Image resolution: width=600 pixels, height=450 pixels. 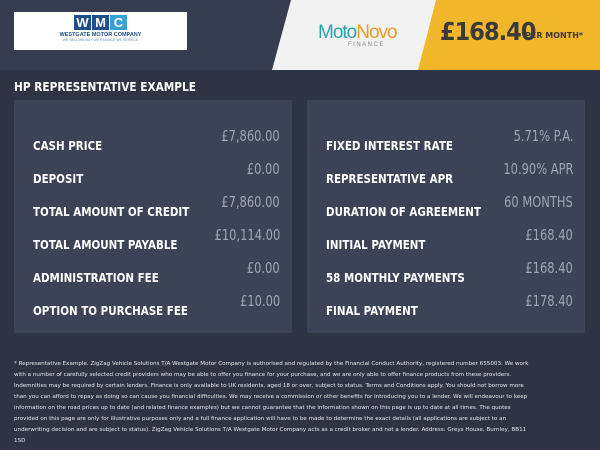 What do you see at coordinates (156, 140) in the screenshot?
I see `finance-row: CASH PRICE £7,860.00` at bounding box center [156, 140].